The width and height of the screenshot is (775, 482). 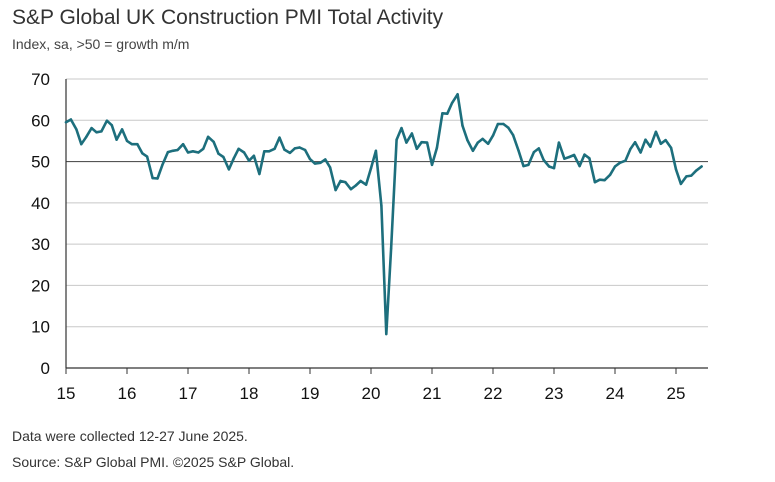 I want to click on x-tick-label: 23, so click(x=554, y=393).